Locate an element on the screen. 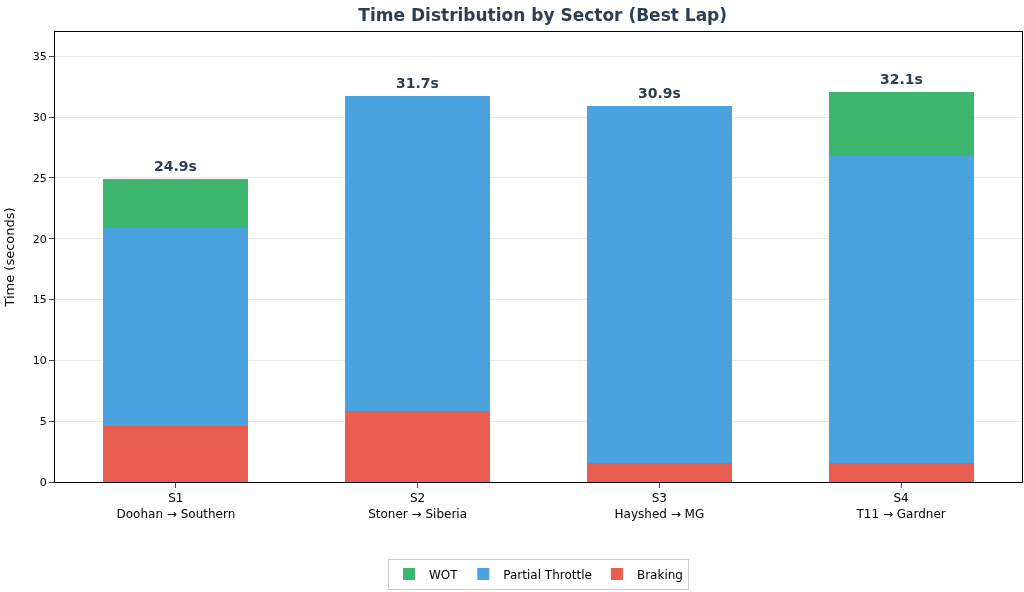 The height and width of the screenshot is (592, 1024). y-tick-label: 35 is located at coordinates (39, 57).